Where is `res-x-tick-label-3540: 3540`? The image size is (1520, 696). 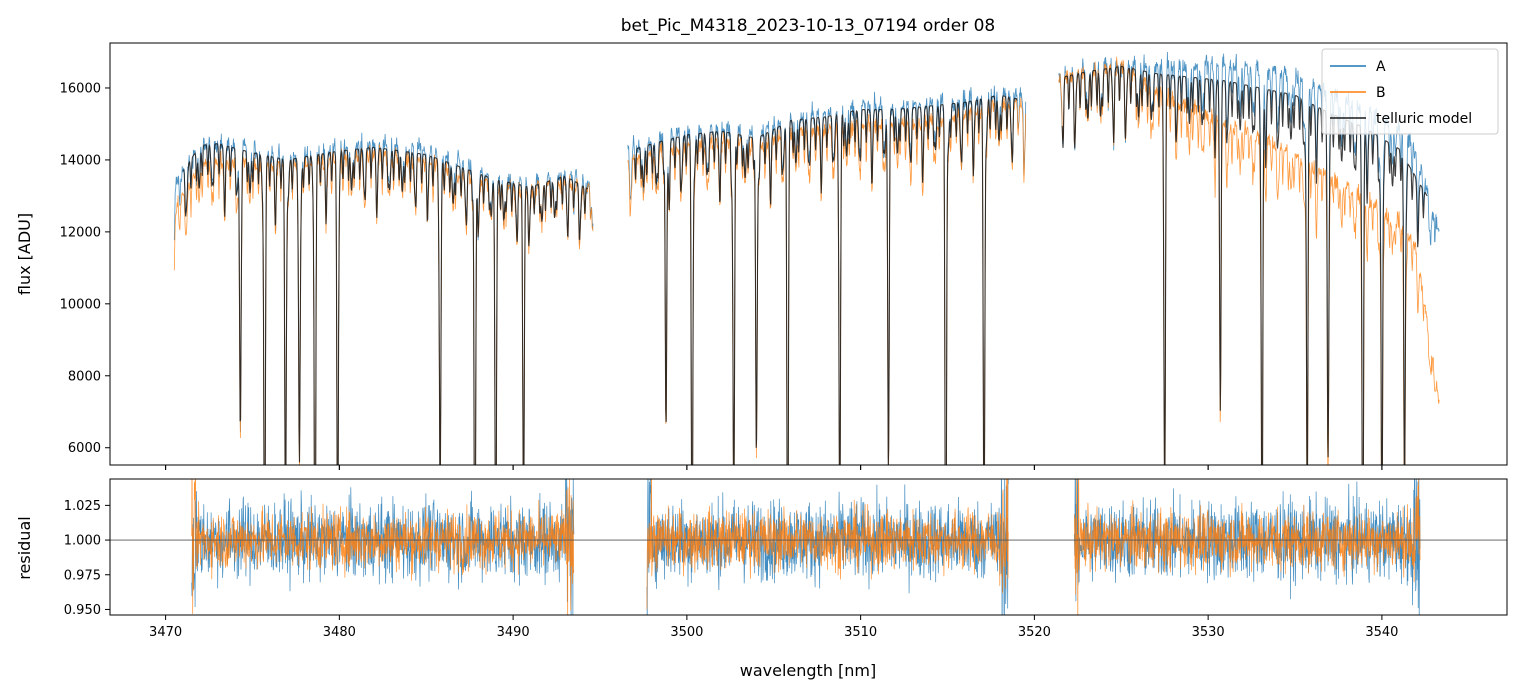 res-x-tick-label-3540: 3540 is located at coordinates (1381, 632).